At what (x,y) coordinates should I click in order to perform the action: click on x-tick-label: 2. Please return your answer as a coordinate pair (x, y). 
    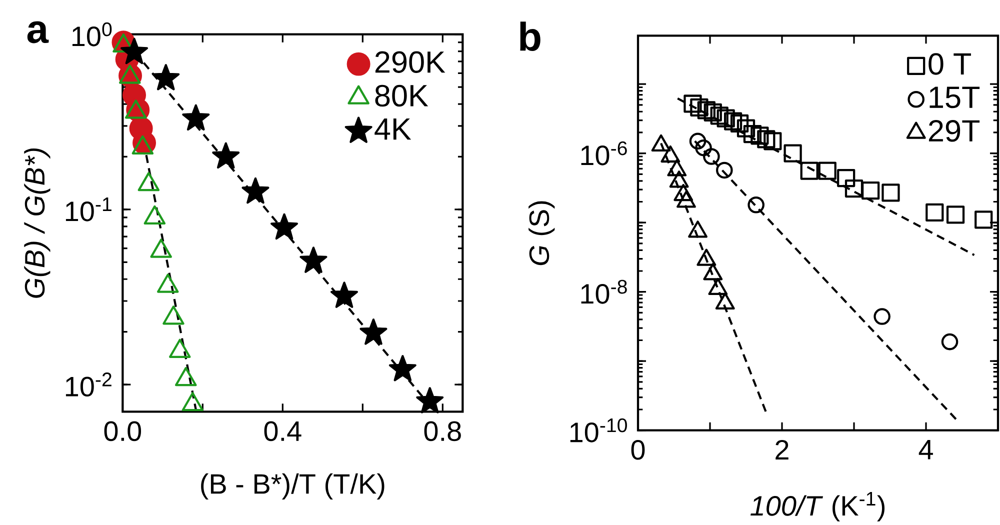
    Looking at the image, I should click on (782, 450).